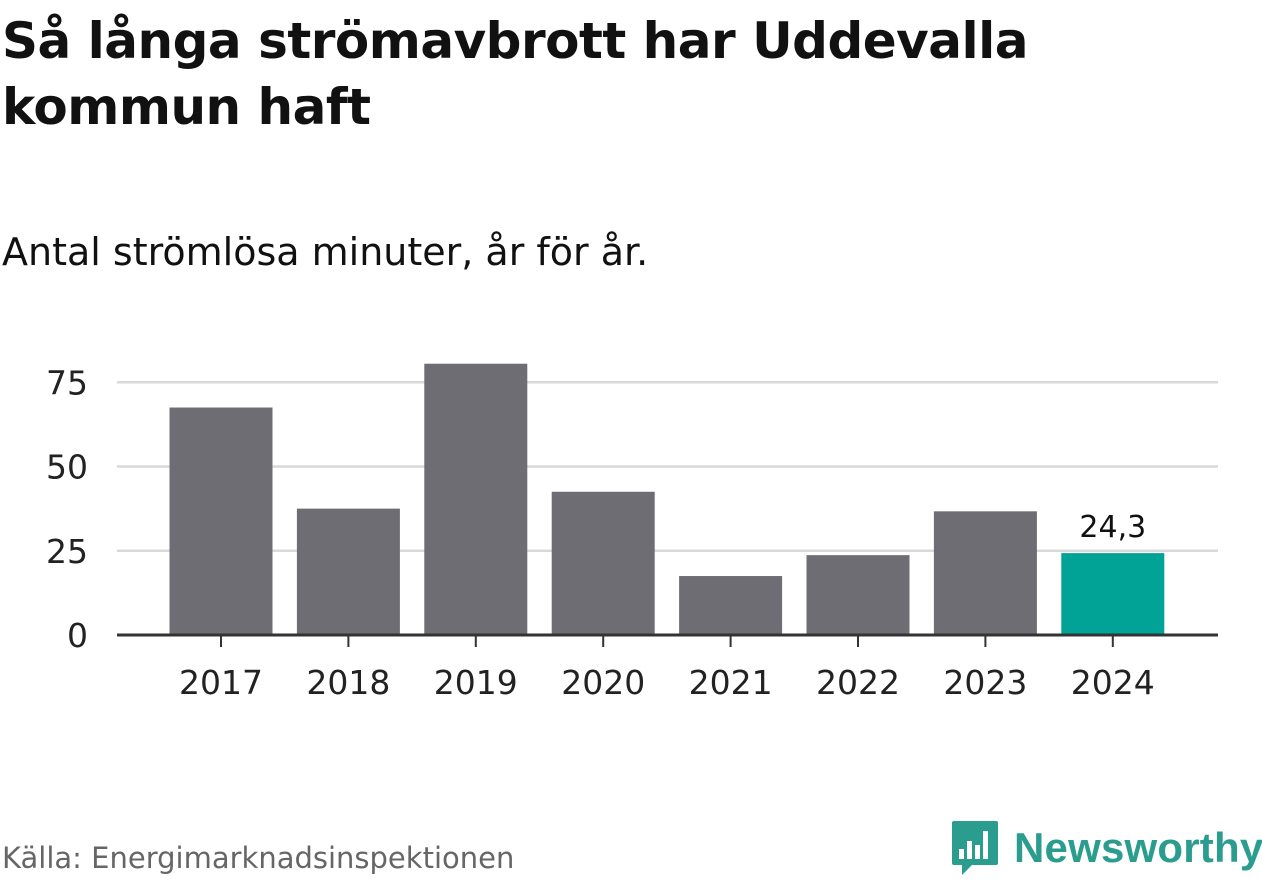  Describe the element at coordinates (603, 682) in the screenshot. I see `x-tick-label-2020: 2020` at that location.